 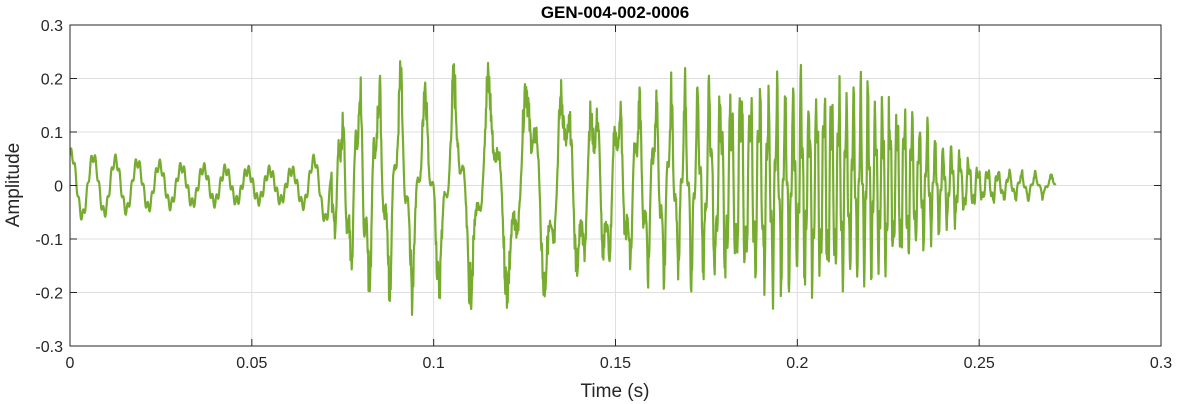 What do you see at coordinates (49, 187) in the screenshot?
I see `y-tick-labels: -0.3 -0.2 -0.1 0 0.1 0.2 0.3` at bounding box center [49, 187].